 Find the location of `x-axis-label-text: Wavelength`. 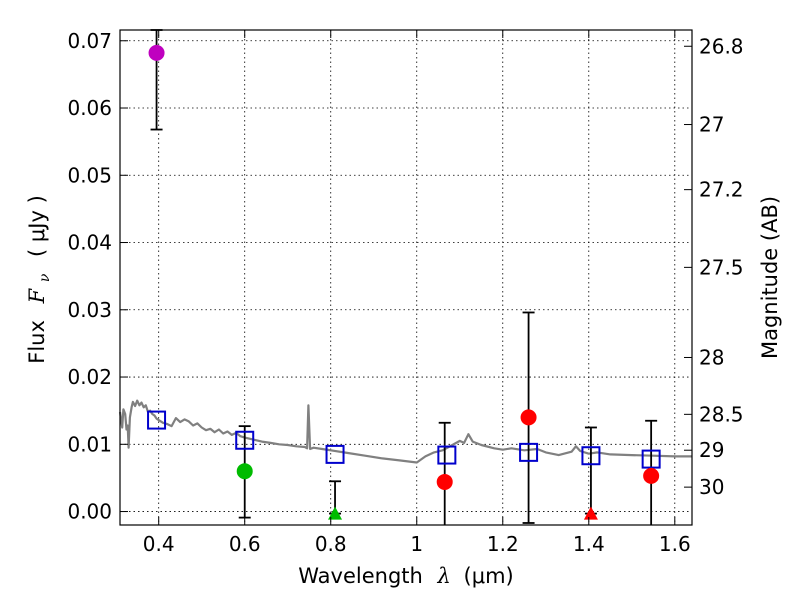

x-axis-label-text: Wavelength is located at coordinates (360, 576).